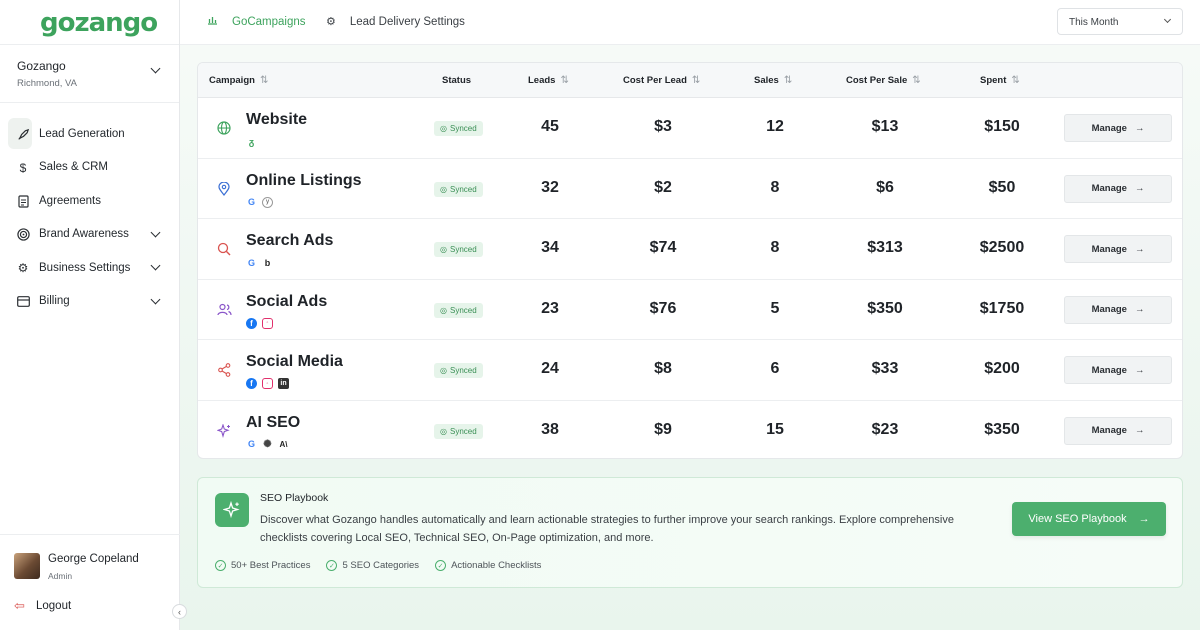  I want to click on tab-gocampaigns: GoCampaigns, so click(256, 21).